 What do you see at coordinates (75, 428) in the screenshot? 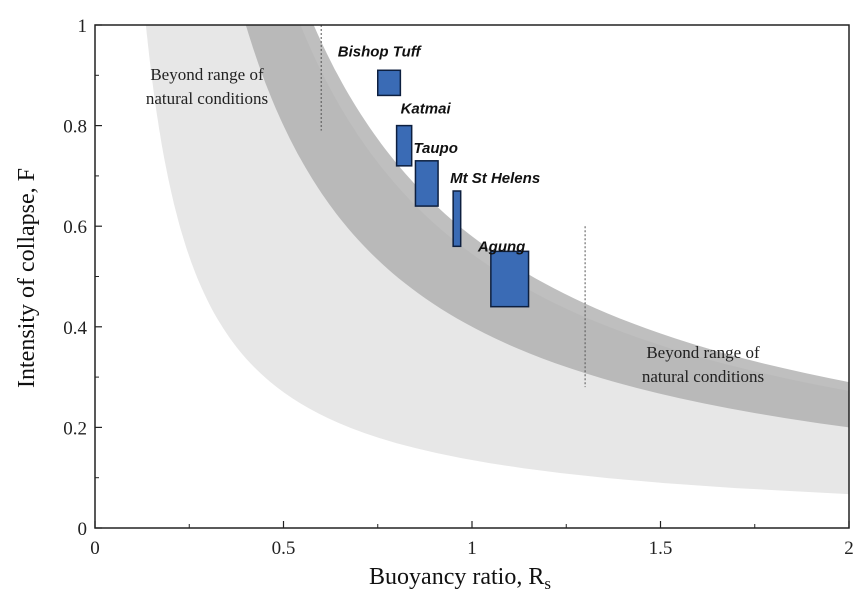
I see `y-tick-label: 0.2` at bounding box center [75, 428].